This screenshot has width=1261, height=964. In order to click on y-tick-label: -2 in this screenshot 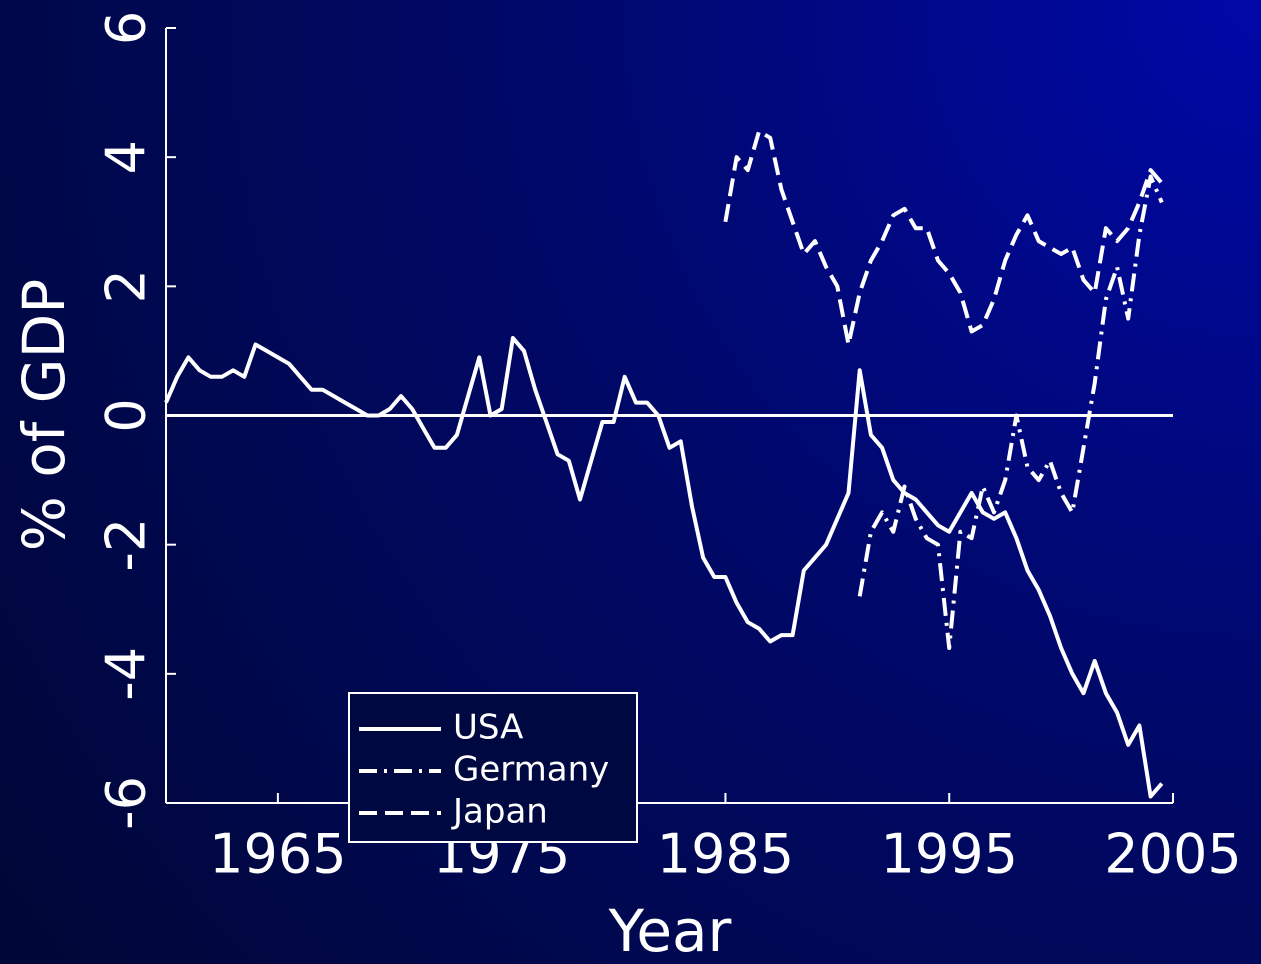, I will do `click(126, 545)`.